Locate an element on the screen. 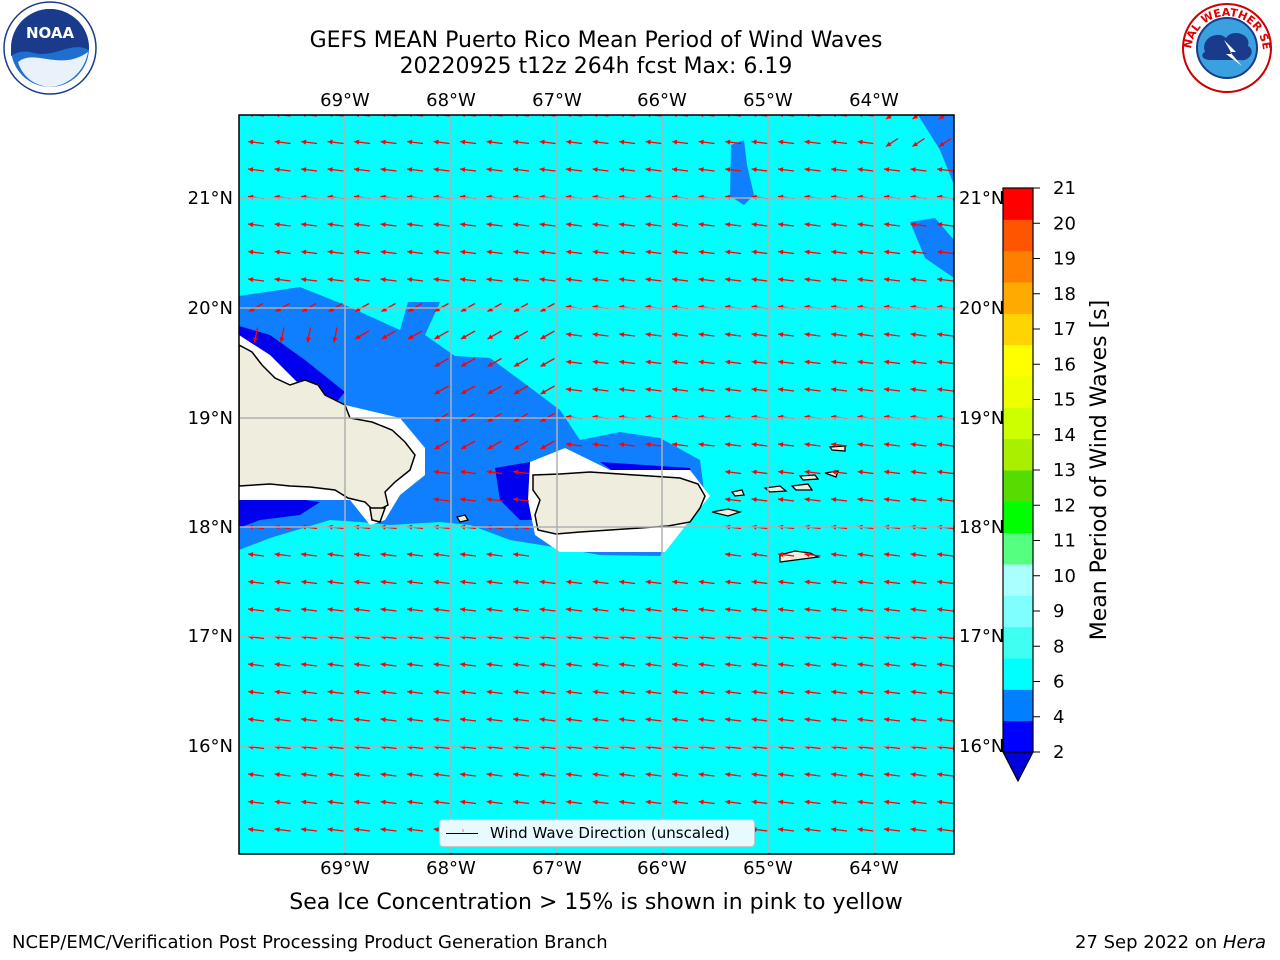 Image resolution: width=1280 pixels, height=960 pixels. colorbar-tick-label: 14 is located at coordinates (1064, 435).